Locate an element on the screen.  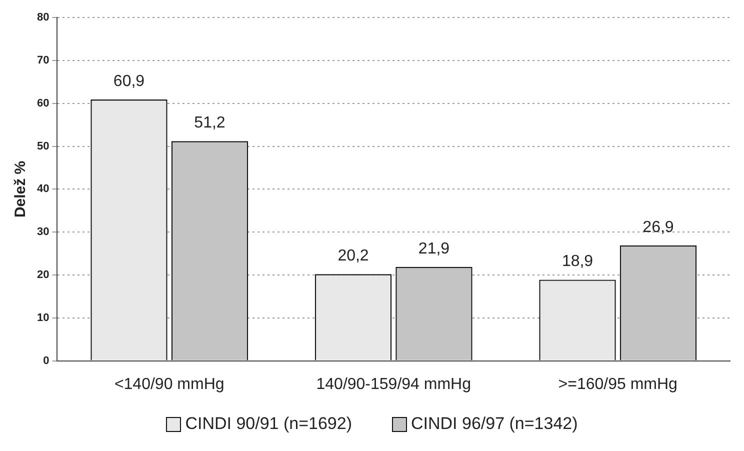
y-tick-label: 10 is located at coordinates (43, 318).